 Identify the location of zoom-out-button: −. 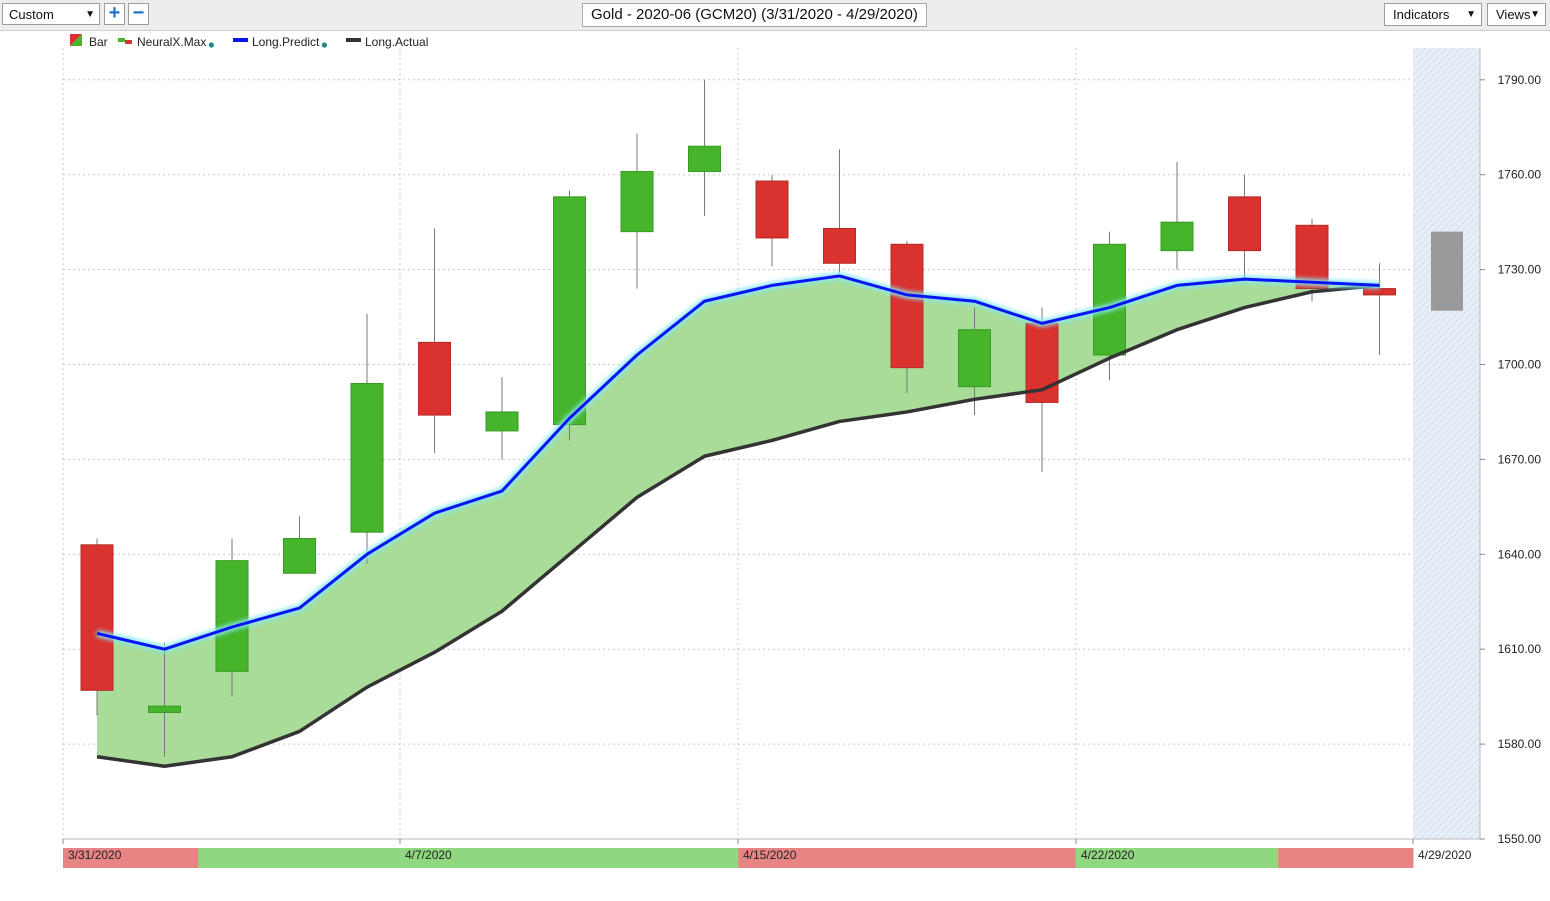
(138, 14).